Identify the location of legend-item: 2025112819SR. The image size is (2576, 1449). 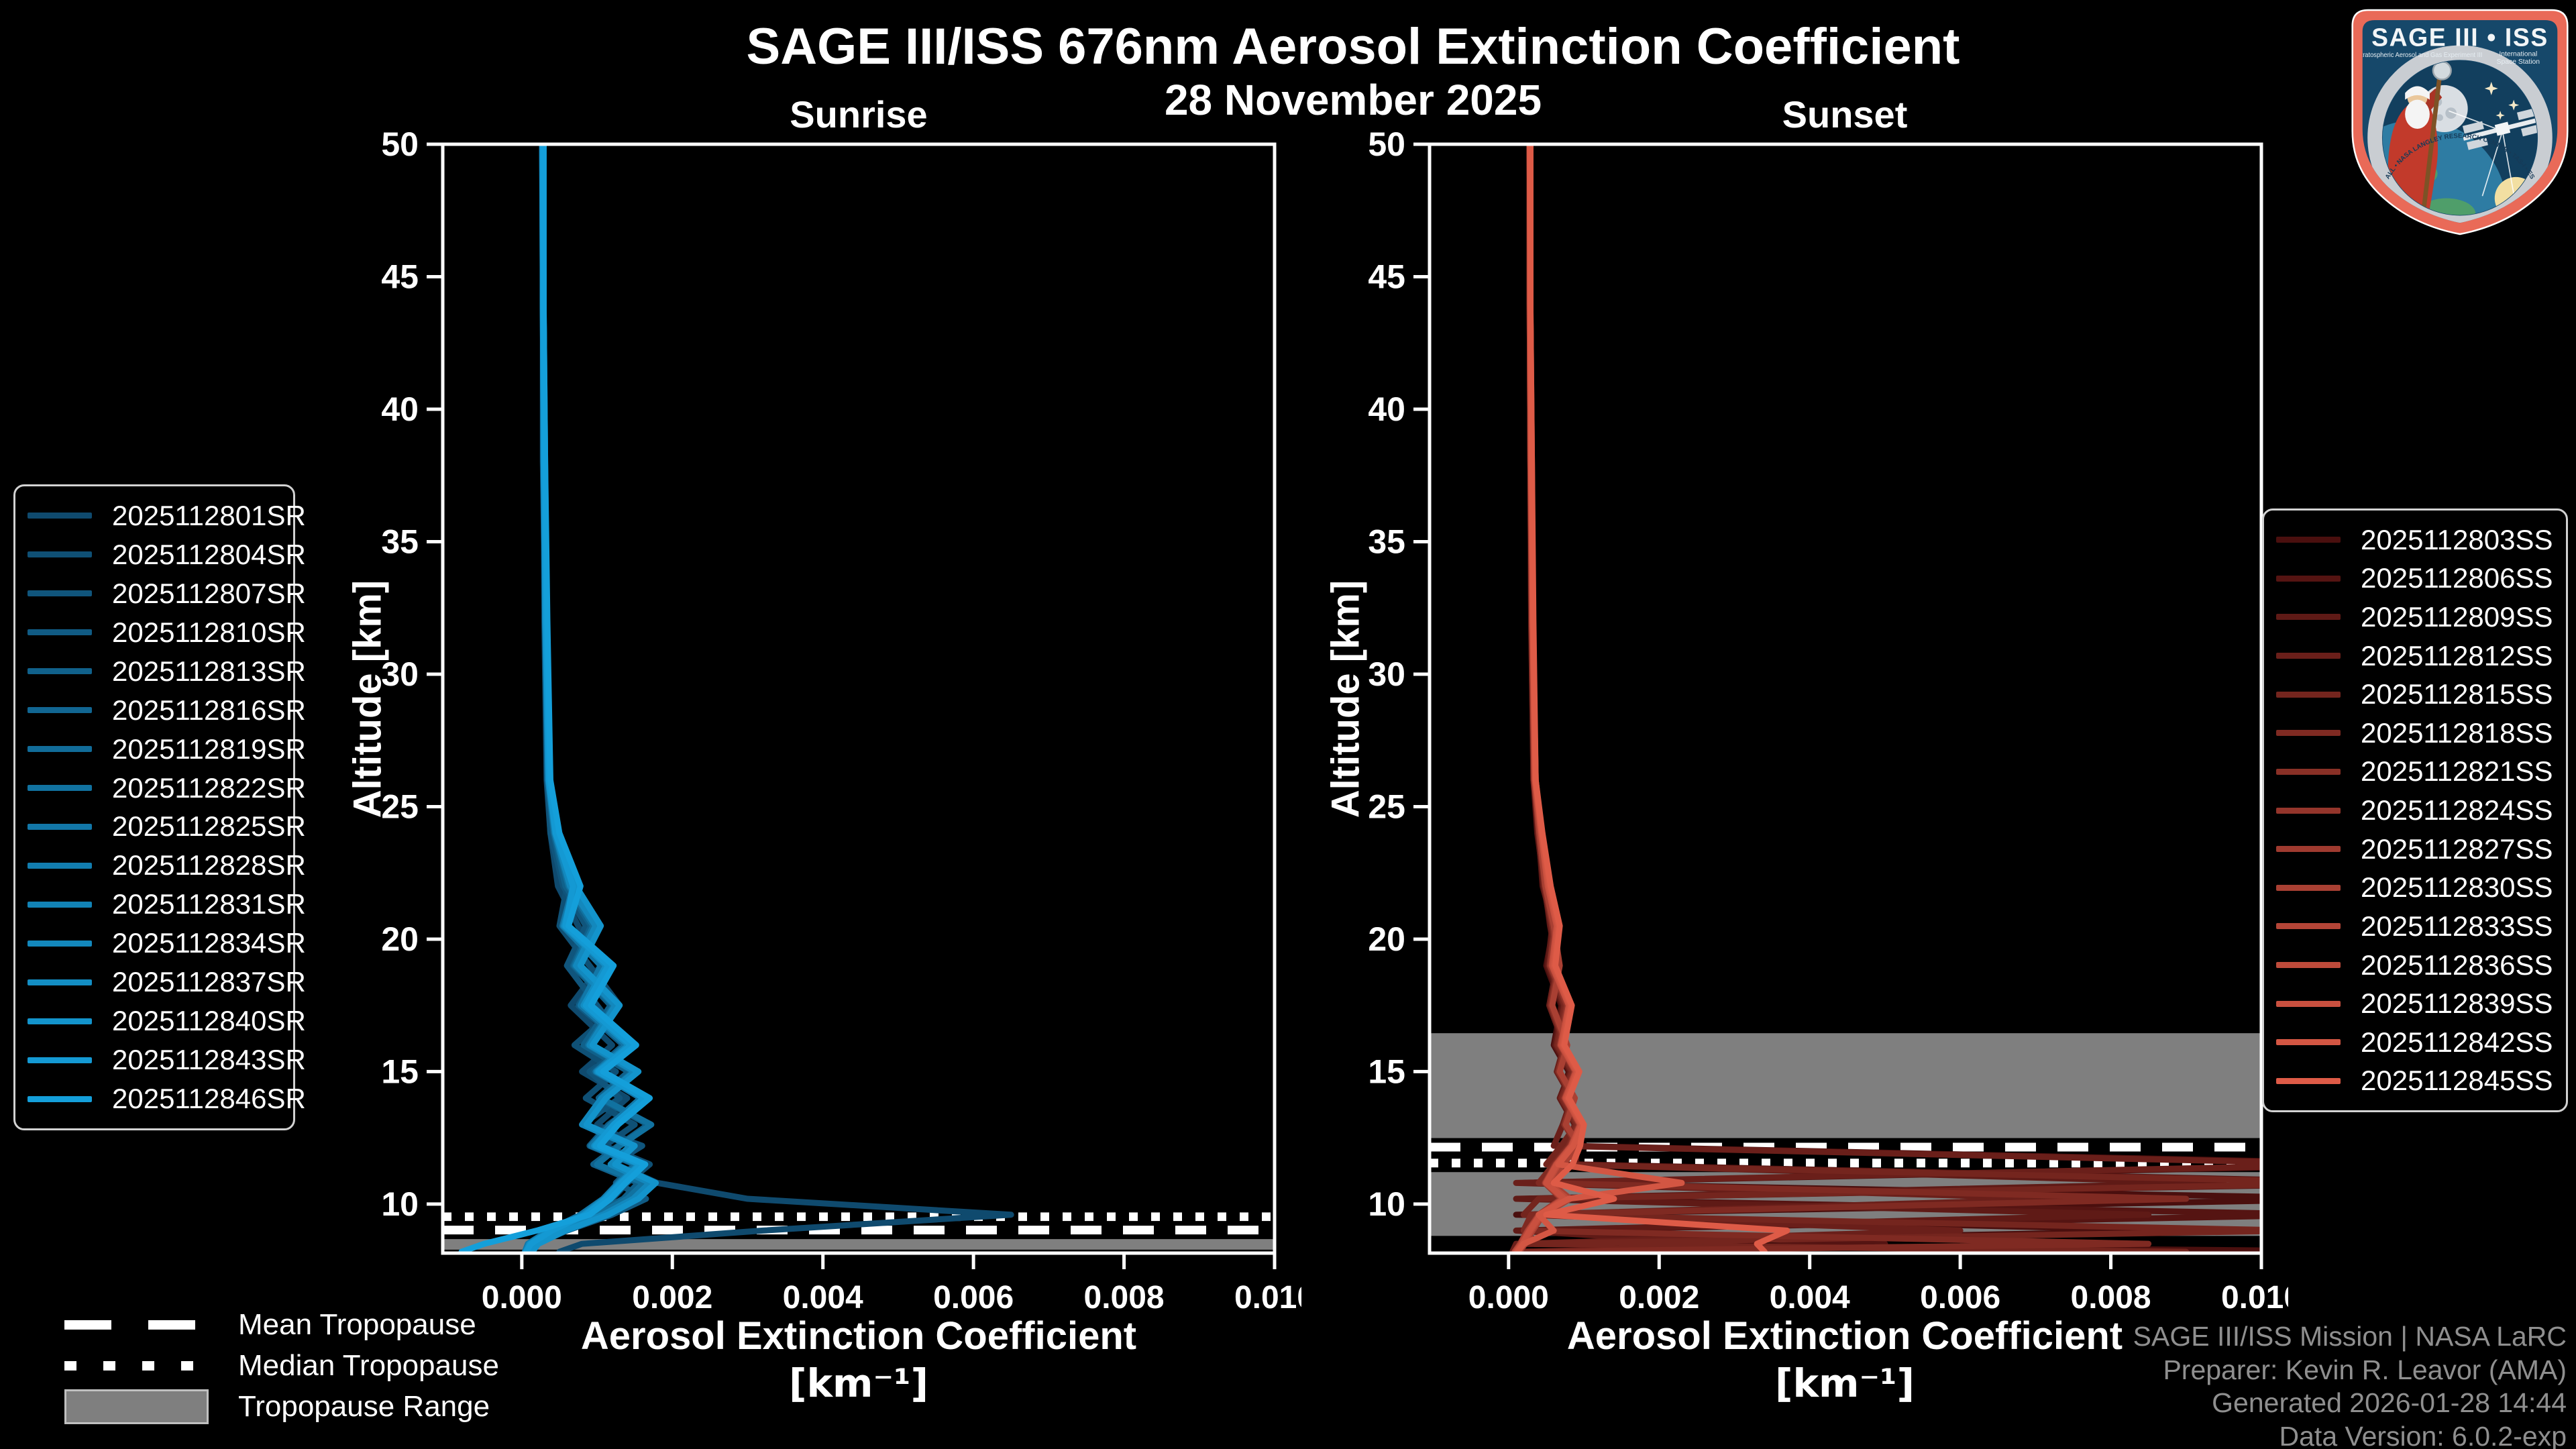
(167, 749).